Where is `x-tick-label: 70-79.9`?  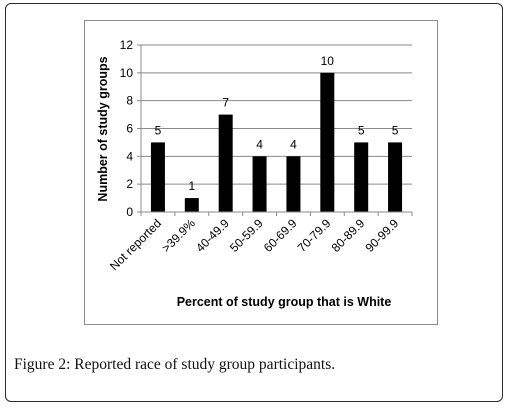 x-tick-label: 70-79.9 is located at coordinates (314, 235).